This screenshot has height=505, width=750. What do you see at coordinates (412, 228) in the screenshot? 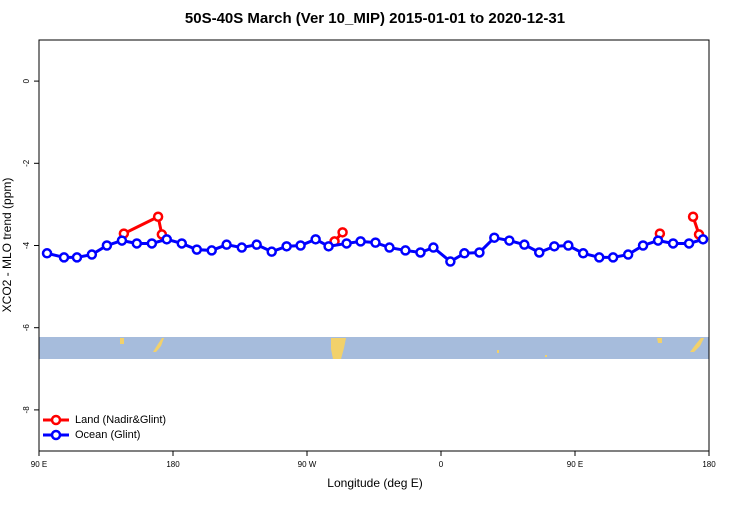
I see `series-line` at bounding box center [412, 228].